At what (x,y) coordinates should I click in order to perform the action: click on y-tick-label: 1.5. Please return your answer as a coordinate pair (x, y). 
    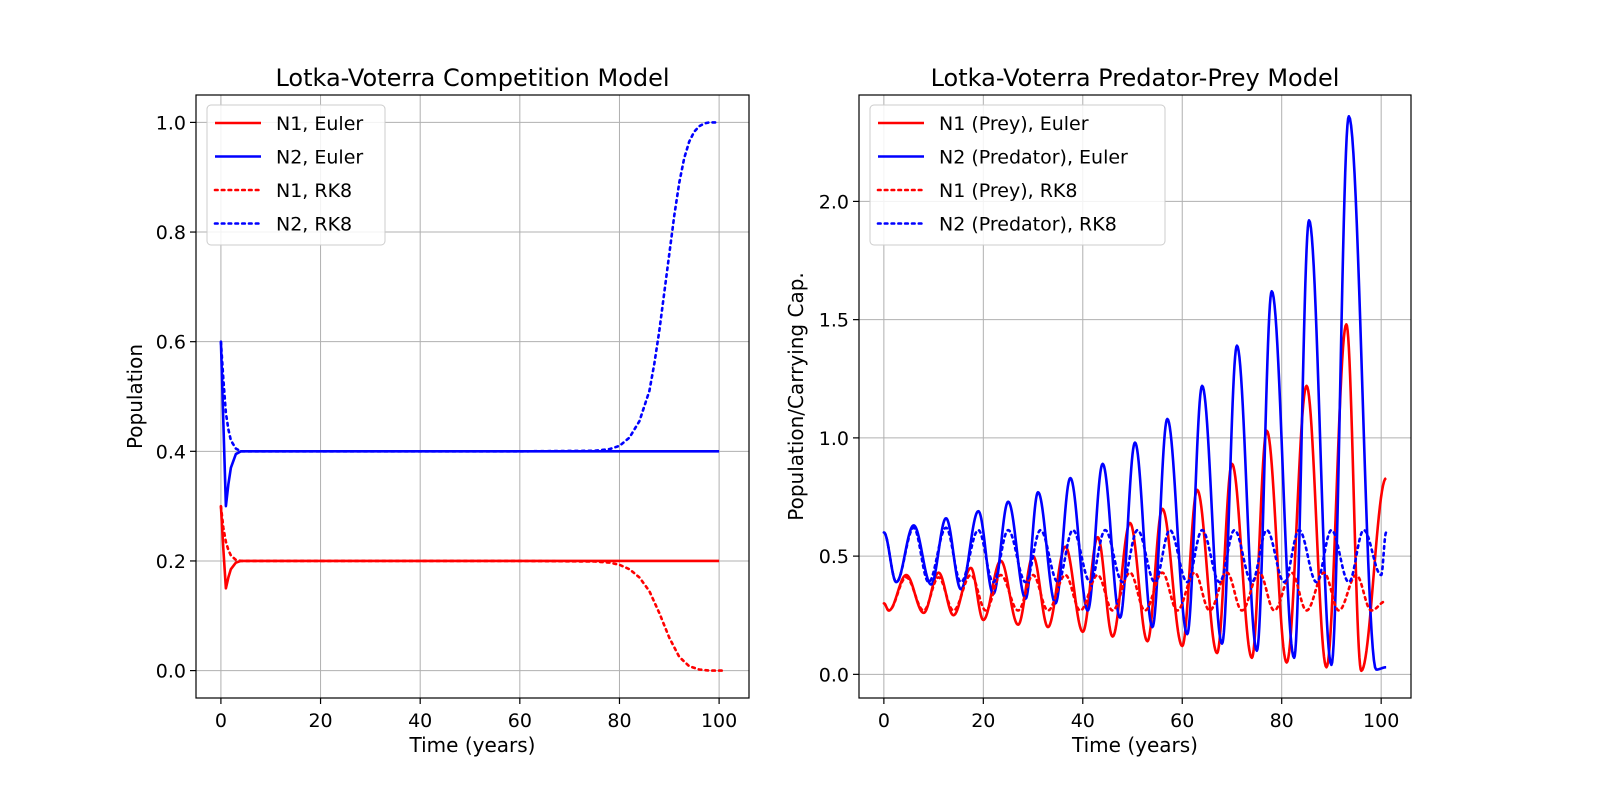
    Looking at the image, I should click on (834, 321).